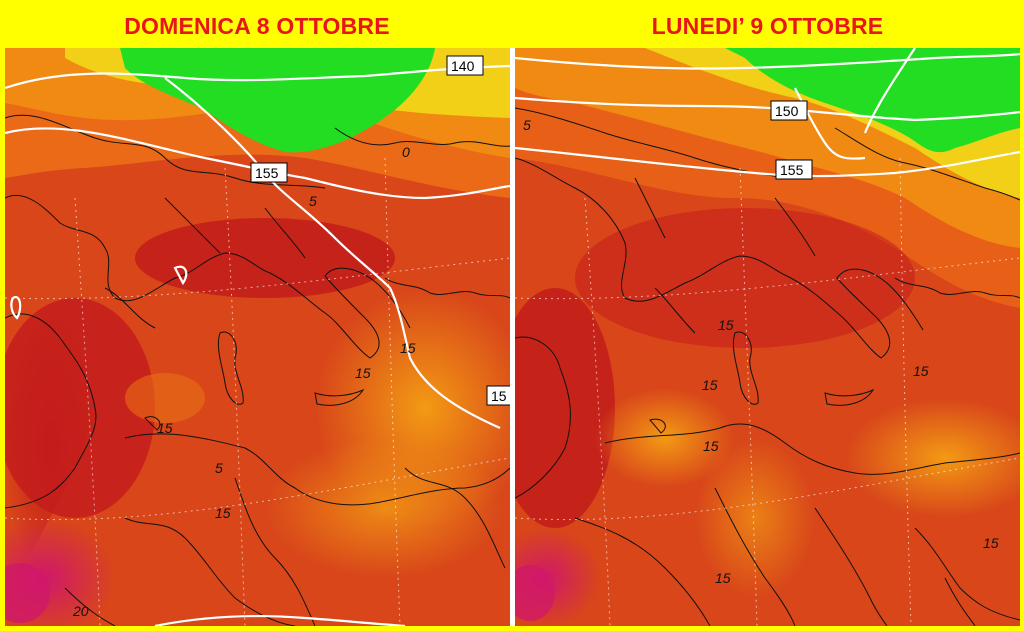 The image size is (1024, 631). I want to click on panel-title-sunday: DOMENICA 8 OTTOBRE, so click(257, 25).